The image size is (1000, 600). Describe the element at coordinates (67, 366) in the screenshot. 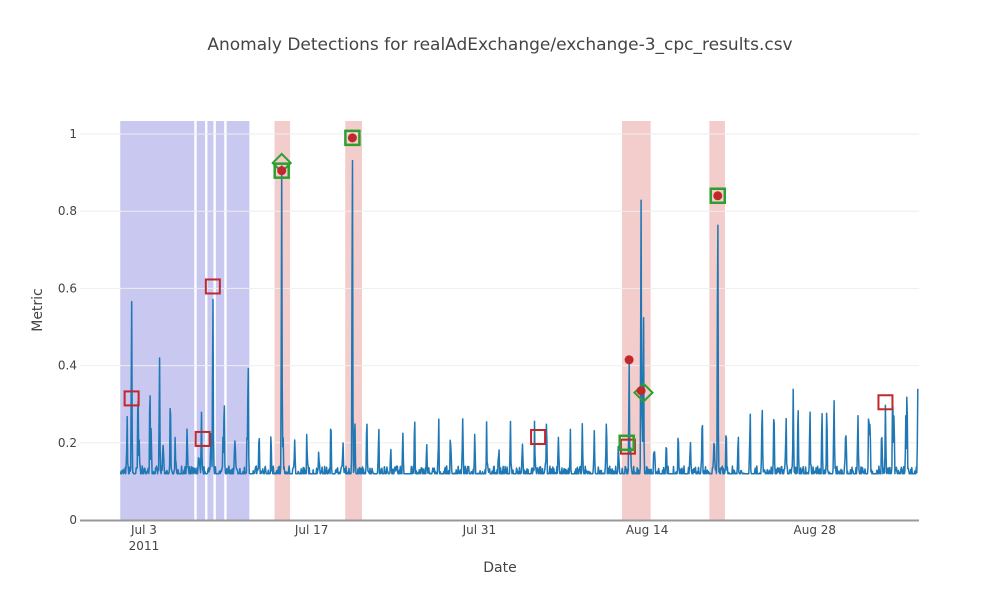

I see `y-tick-label: 0.4` at that location.